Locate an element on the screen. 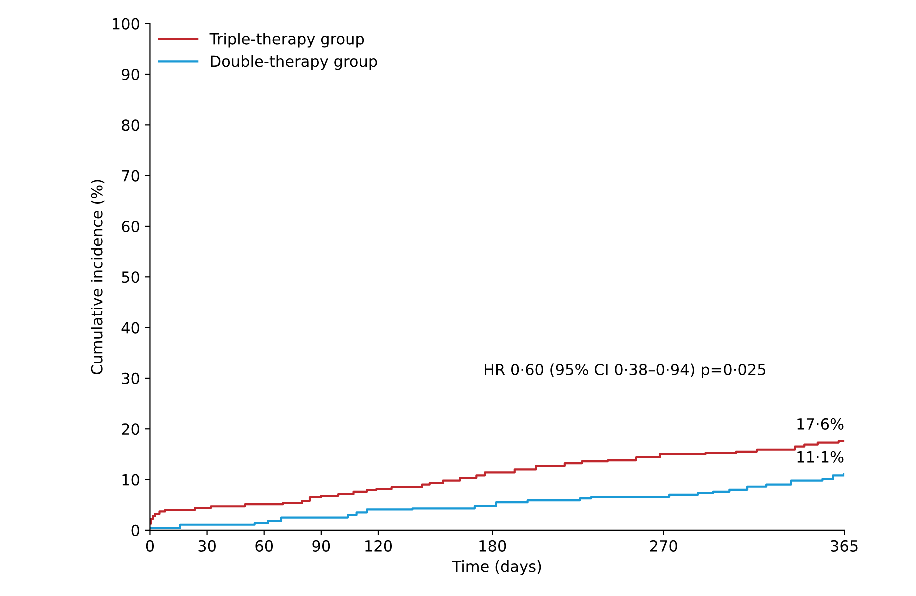 This screenshot has width=916, height=596. annotation: HR 0·60 (95% CI 0·38–0·94) p=0·025 is located at coordinates (625, 371).